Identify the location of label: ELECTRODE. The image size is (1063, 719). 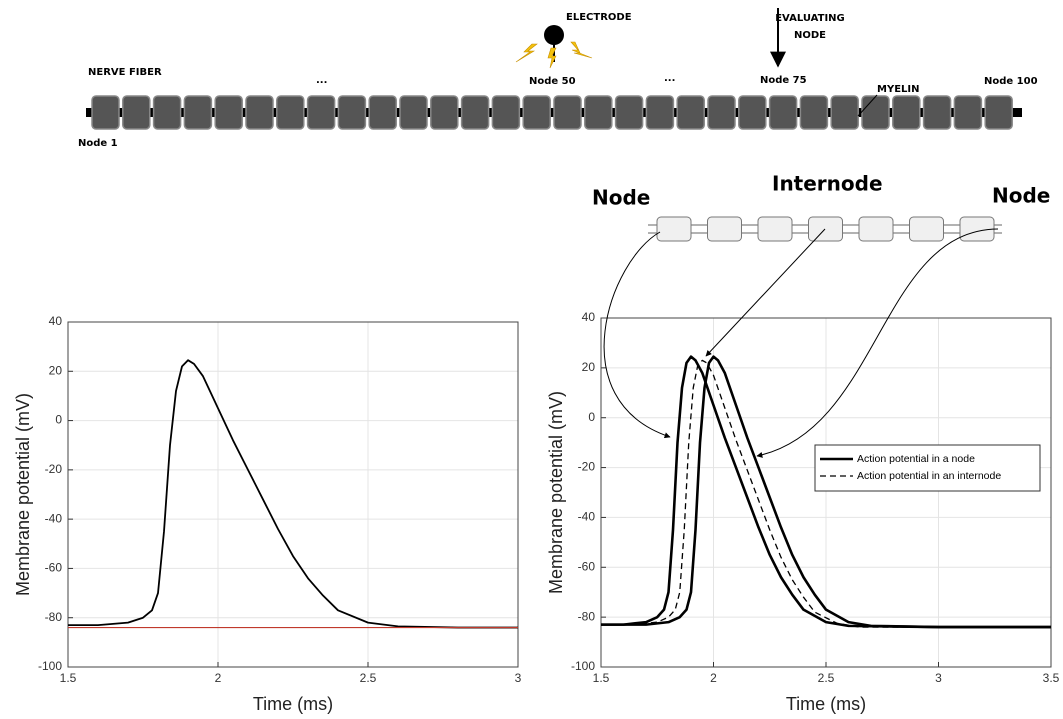
(599, 17).